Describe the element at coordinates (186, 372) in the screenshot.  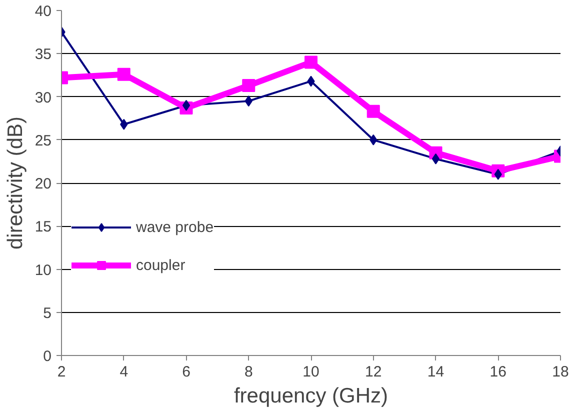
I see `x-tick-label: 6` at that location.